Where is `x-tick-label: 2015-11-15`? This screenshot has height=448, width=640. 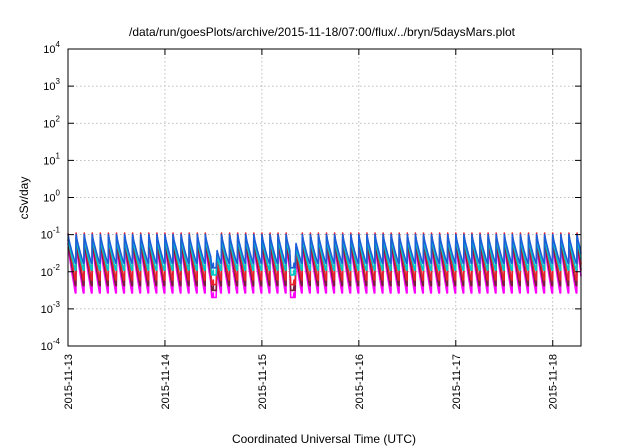 x-tick-label: 2015-11-15 is located at coordinates (263, 381).